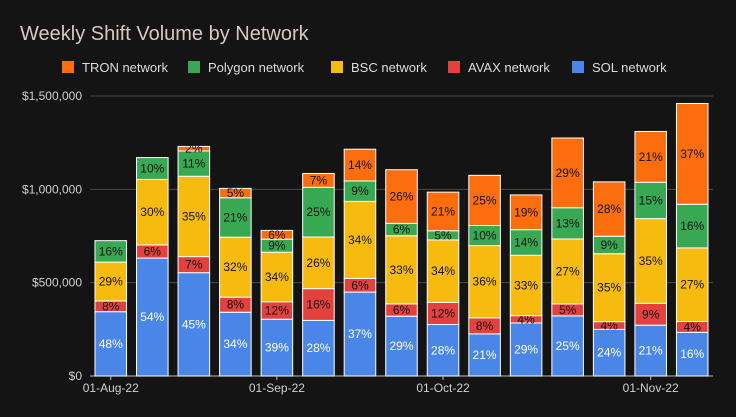 The height and width of the screenshot is (417, 736). I want to click on bar-data-label: 12%, so click(277, 310).